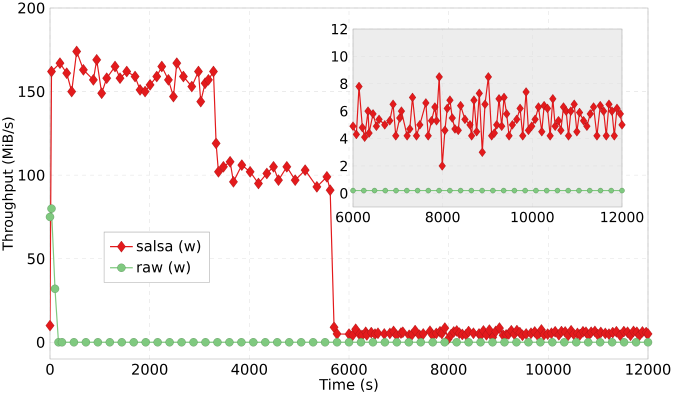 Image resolution: width=673 pixels, height=394 pixels. What do you see at coordinates (344, 111) in the screenshot?
I see `y-tick-label: 6` at bounding box center [344, 111].